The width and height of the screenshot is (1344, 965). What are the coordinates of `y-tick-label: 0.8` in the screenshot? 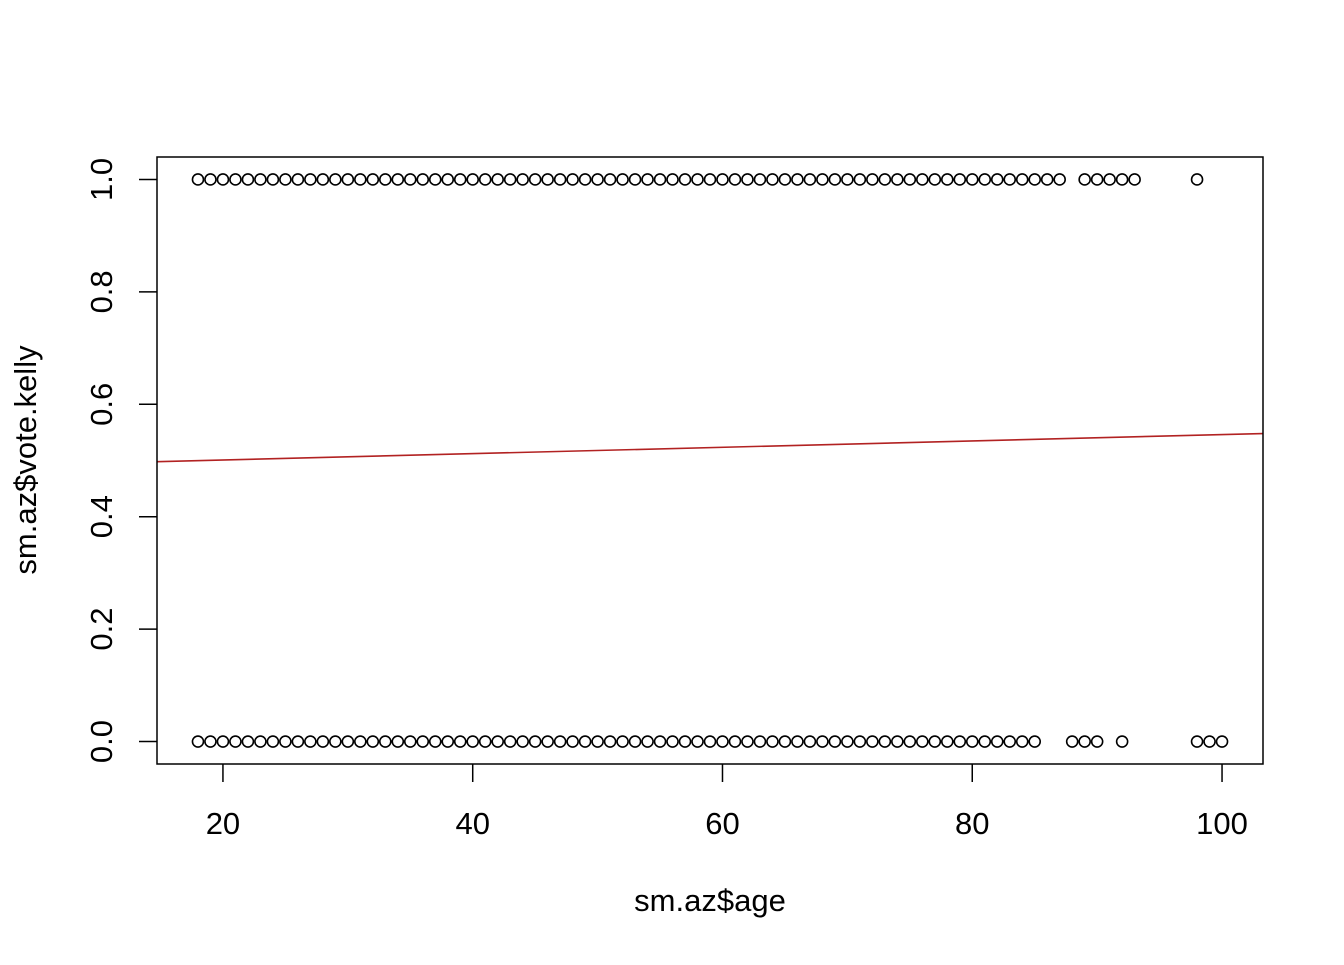 It's located at (101, 291).